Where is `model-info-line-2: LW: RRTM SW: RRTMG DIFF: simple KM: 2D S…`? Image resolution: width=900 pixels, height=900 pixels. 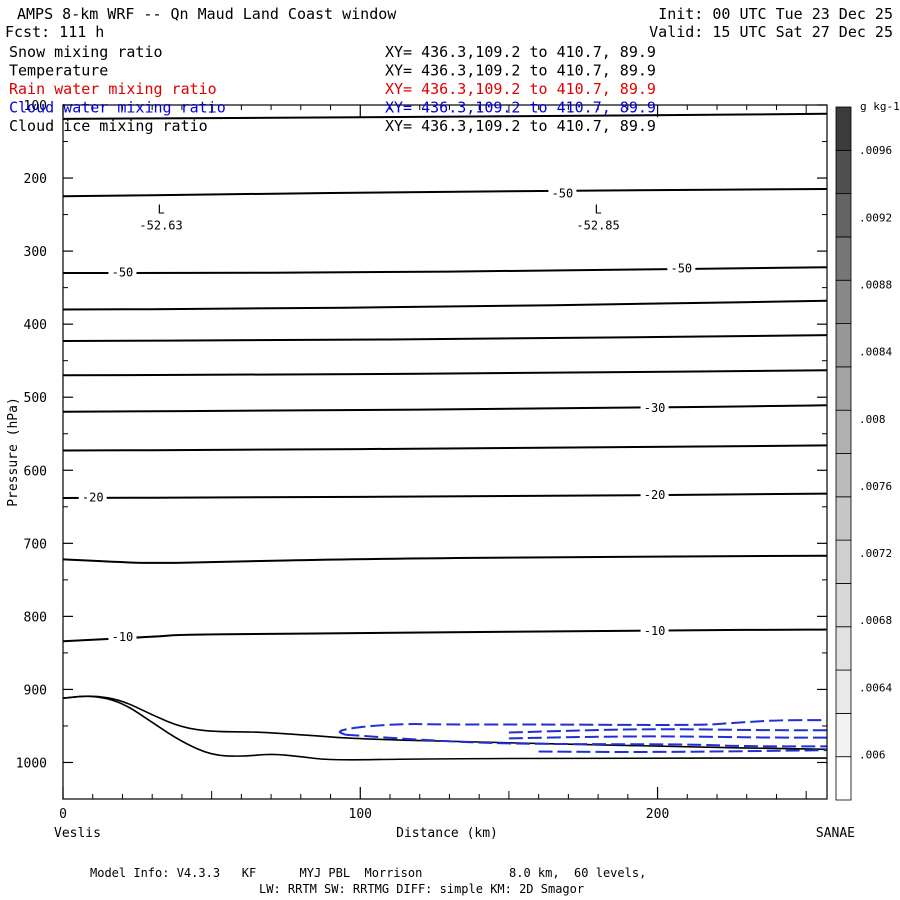
model-info-line-2: LW: RRTM SW: RRTMG DIFF: simple KM: 2D S… is located at coordinates (421, 889).